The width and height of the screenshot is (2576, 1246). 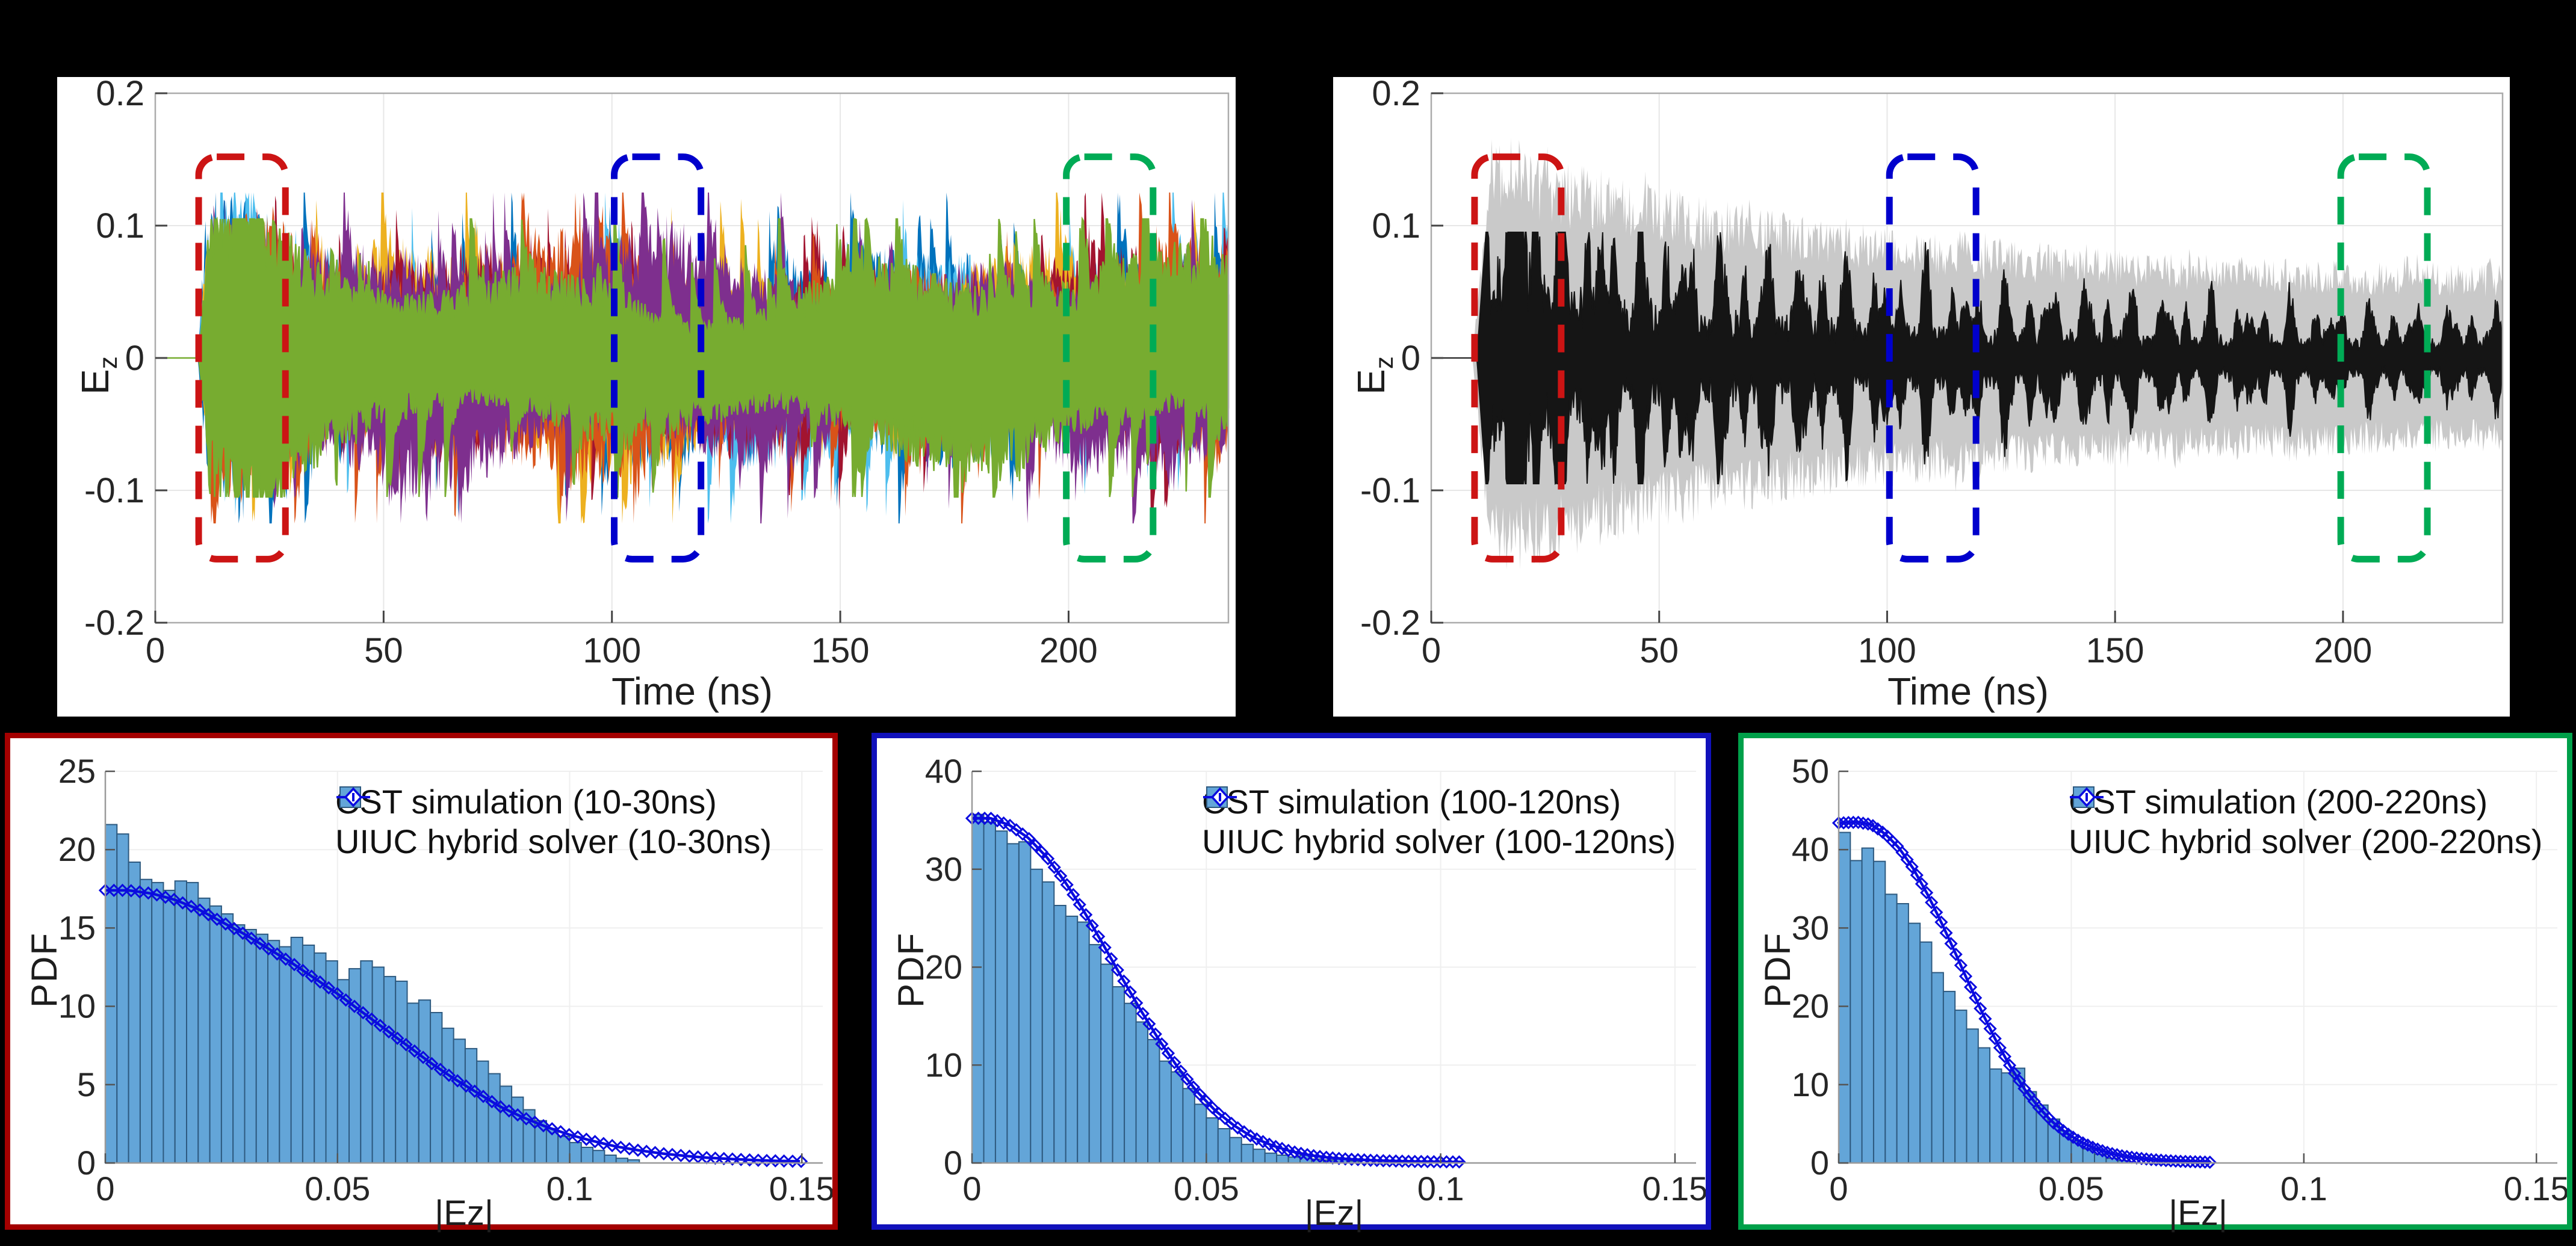 I want to click on svg-text: 5, so click(x=86, y=1084).